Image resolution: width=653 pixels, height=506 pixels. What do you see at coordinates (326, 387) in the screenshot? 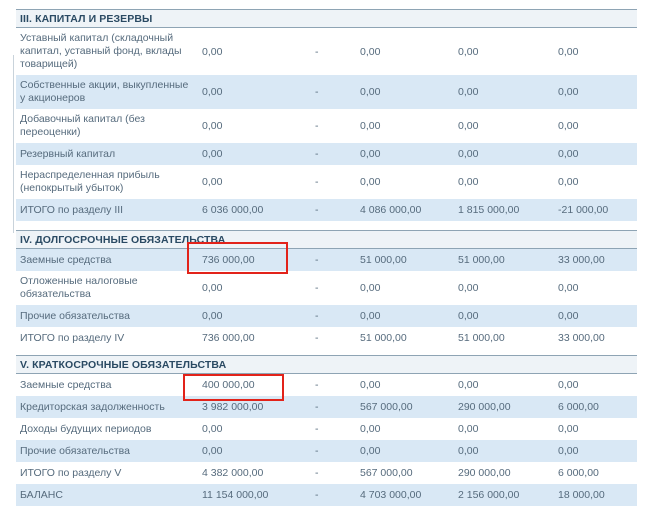
I see `table-row: Заемные средства 400 000,00 - 0,00 0,00 0,00` at bounding box center [326, 387].